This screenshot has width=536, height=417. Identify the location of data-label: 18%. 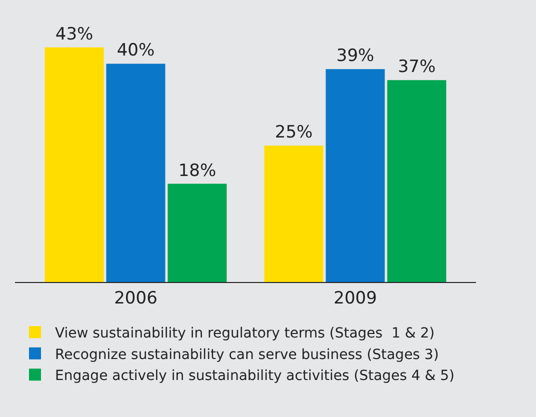
(197, 170).